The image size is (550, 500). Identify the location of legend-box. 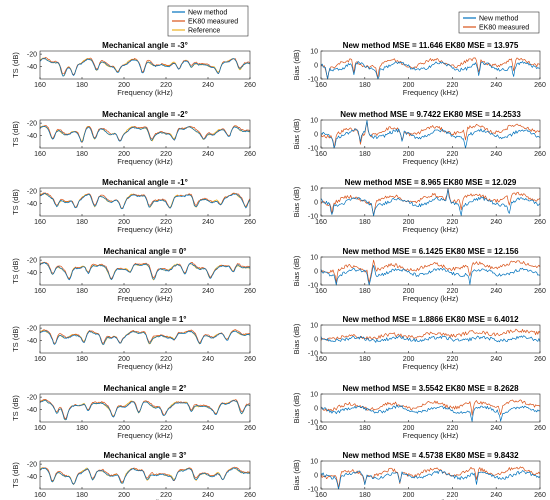
(499, 22).